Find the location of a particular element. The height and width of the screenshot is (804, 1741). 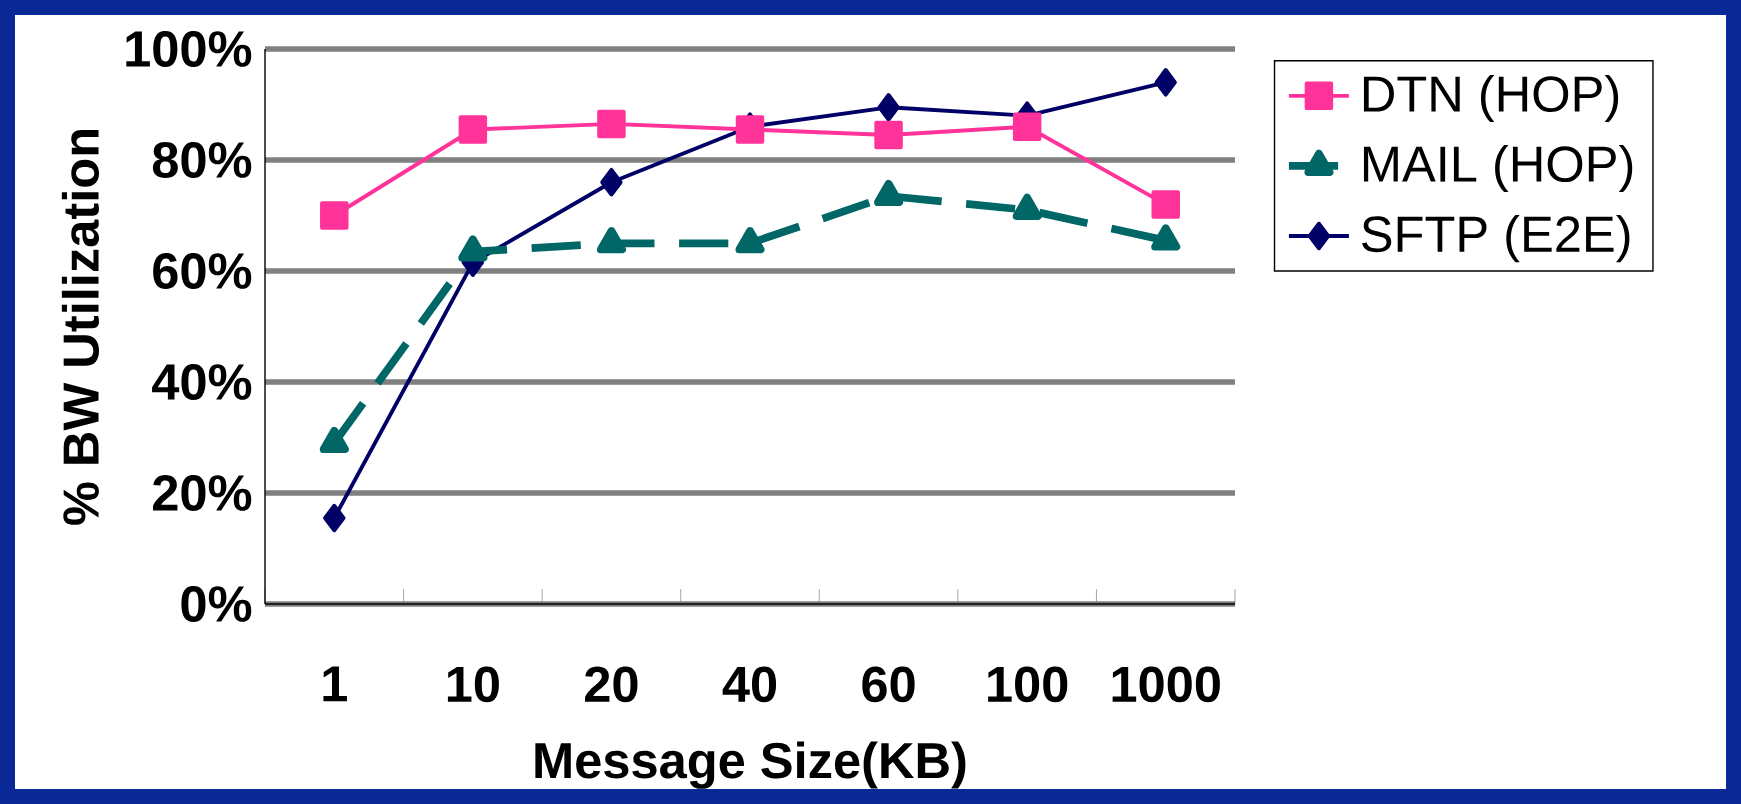

x-tick-label: 10 is located at coordinates (473, 684).